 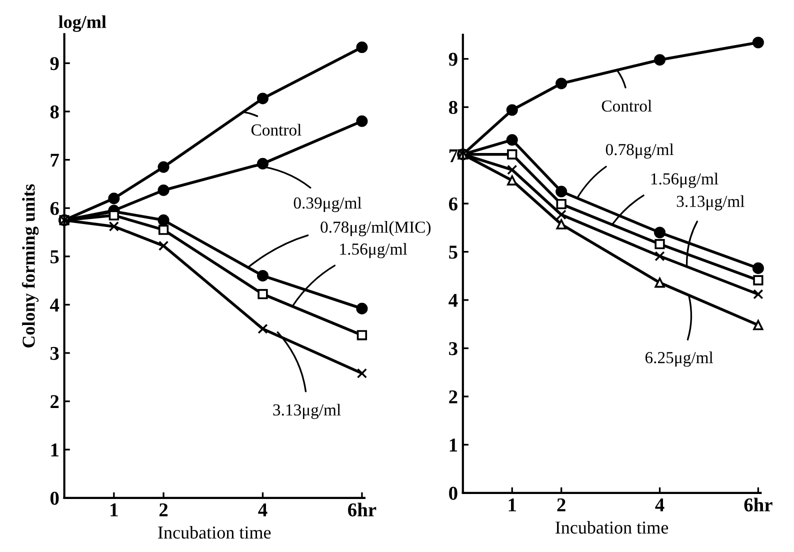 I want to click on text: log/ml, so click(x=82, y=23).